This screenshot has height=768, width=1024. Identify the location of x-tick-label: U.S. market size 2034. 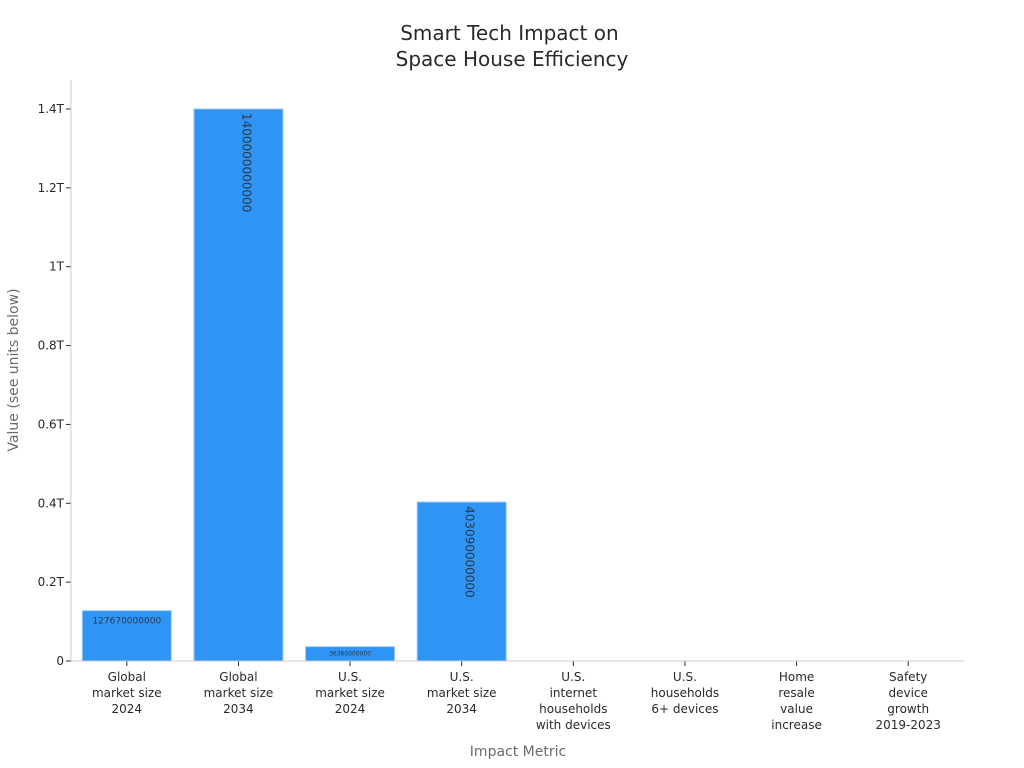
(462, 693).